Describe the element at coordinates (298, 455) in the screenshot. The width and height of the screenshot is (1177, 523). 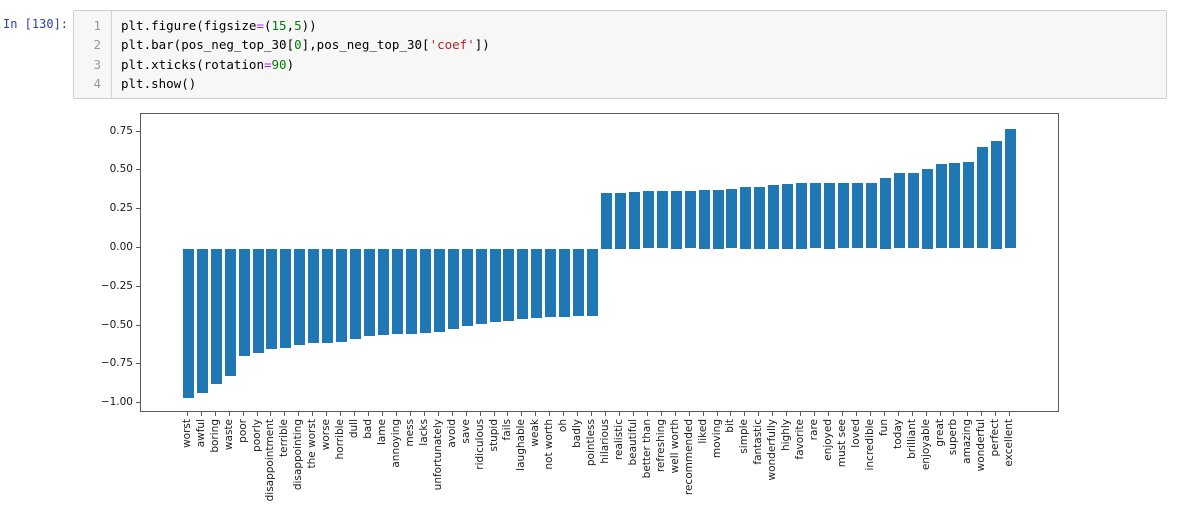
I see `x-tick-label: disappointing` at that location.